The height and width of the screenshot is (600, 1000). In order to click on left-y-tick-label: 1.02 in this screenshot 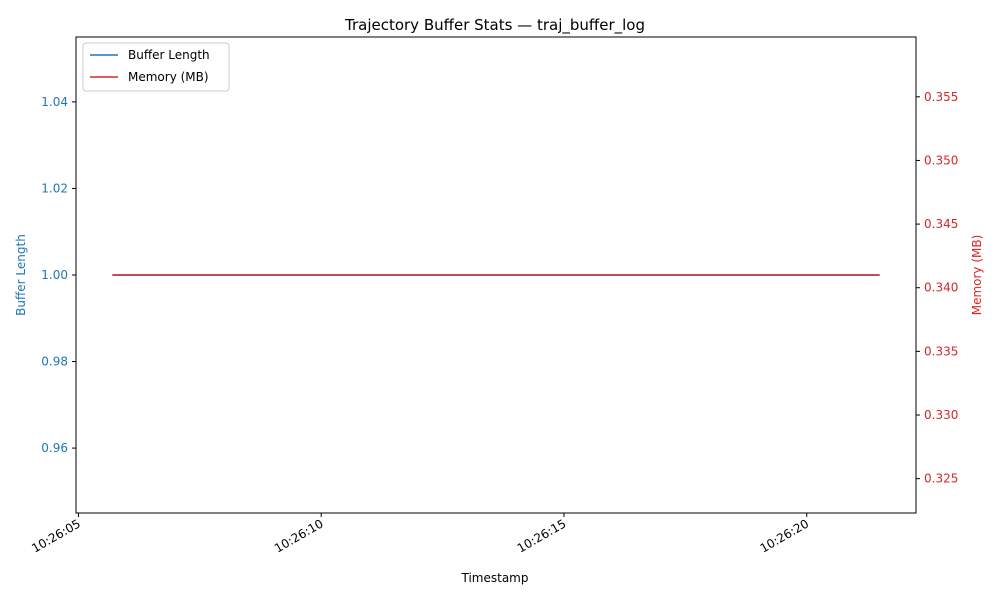, I will do `click(54, 188)`.